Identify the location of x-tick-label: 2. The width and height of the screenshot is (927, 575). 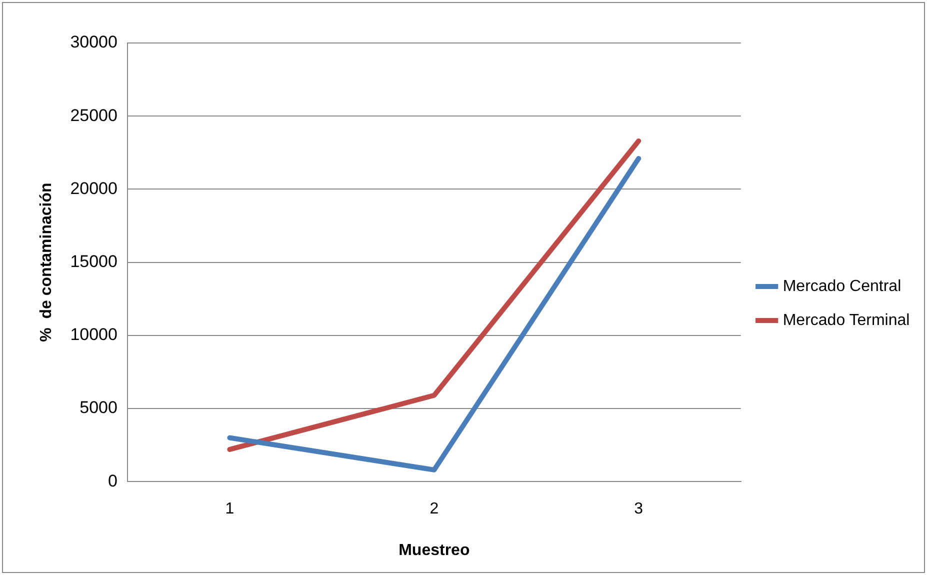
(434, 509).